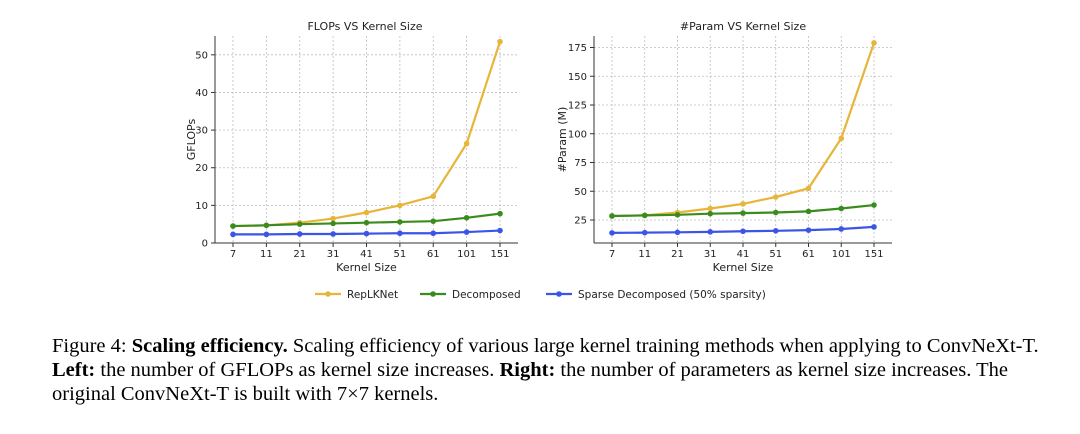 The image size is (1080, 434). What do you see at coordinates (201, 131) in the screenshot?
I see `y-tick-label: 30` at bounding box center [201, 131].